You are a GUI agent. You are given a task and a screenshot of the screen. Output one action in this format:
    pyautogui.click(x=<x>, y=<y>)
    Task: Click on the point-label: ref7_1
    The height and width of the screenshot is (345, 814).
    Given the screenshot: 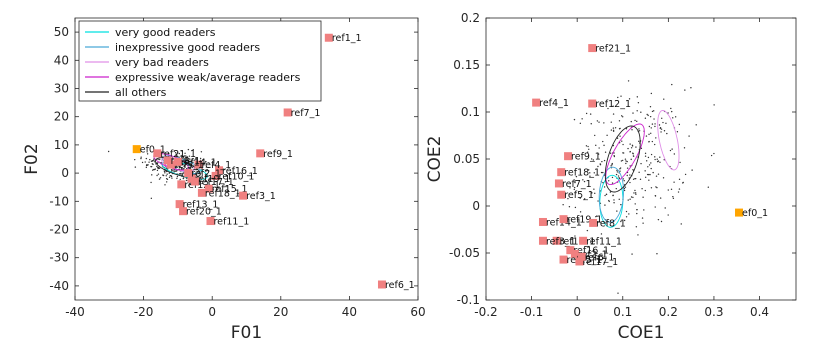 What is the action you would take?
    pyautogui.click(x=306, y=113)
    